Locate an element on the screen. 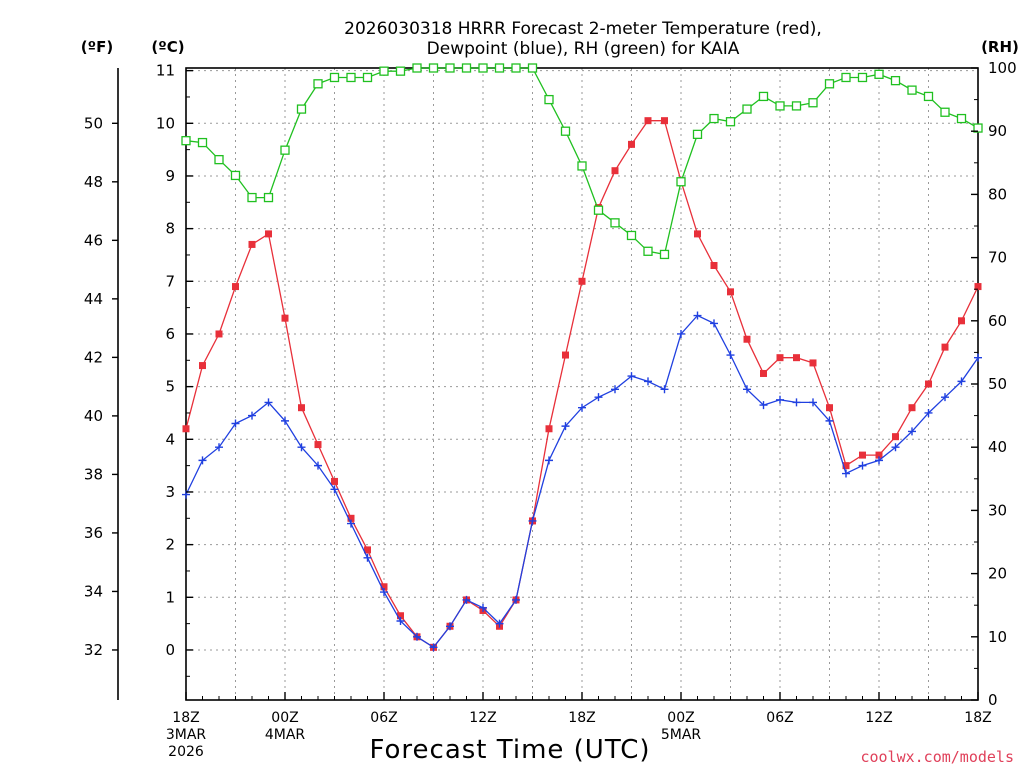 Image resolution: width=1024 pixels, height=768 pixels. rh-tick-label: 60 is located at coordinates (997, 321).